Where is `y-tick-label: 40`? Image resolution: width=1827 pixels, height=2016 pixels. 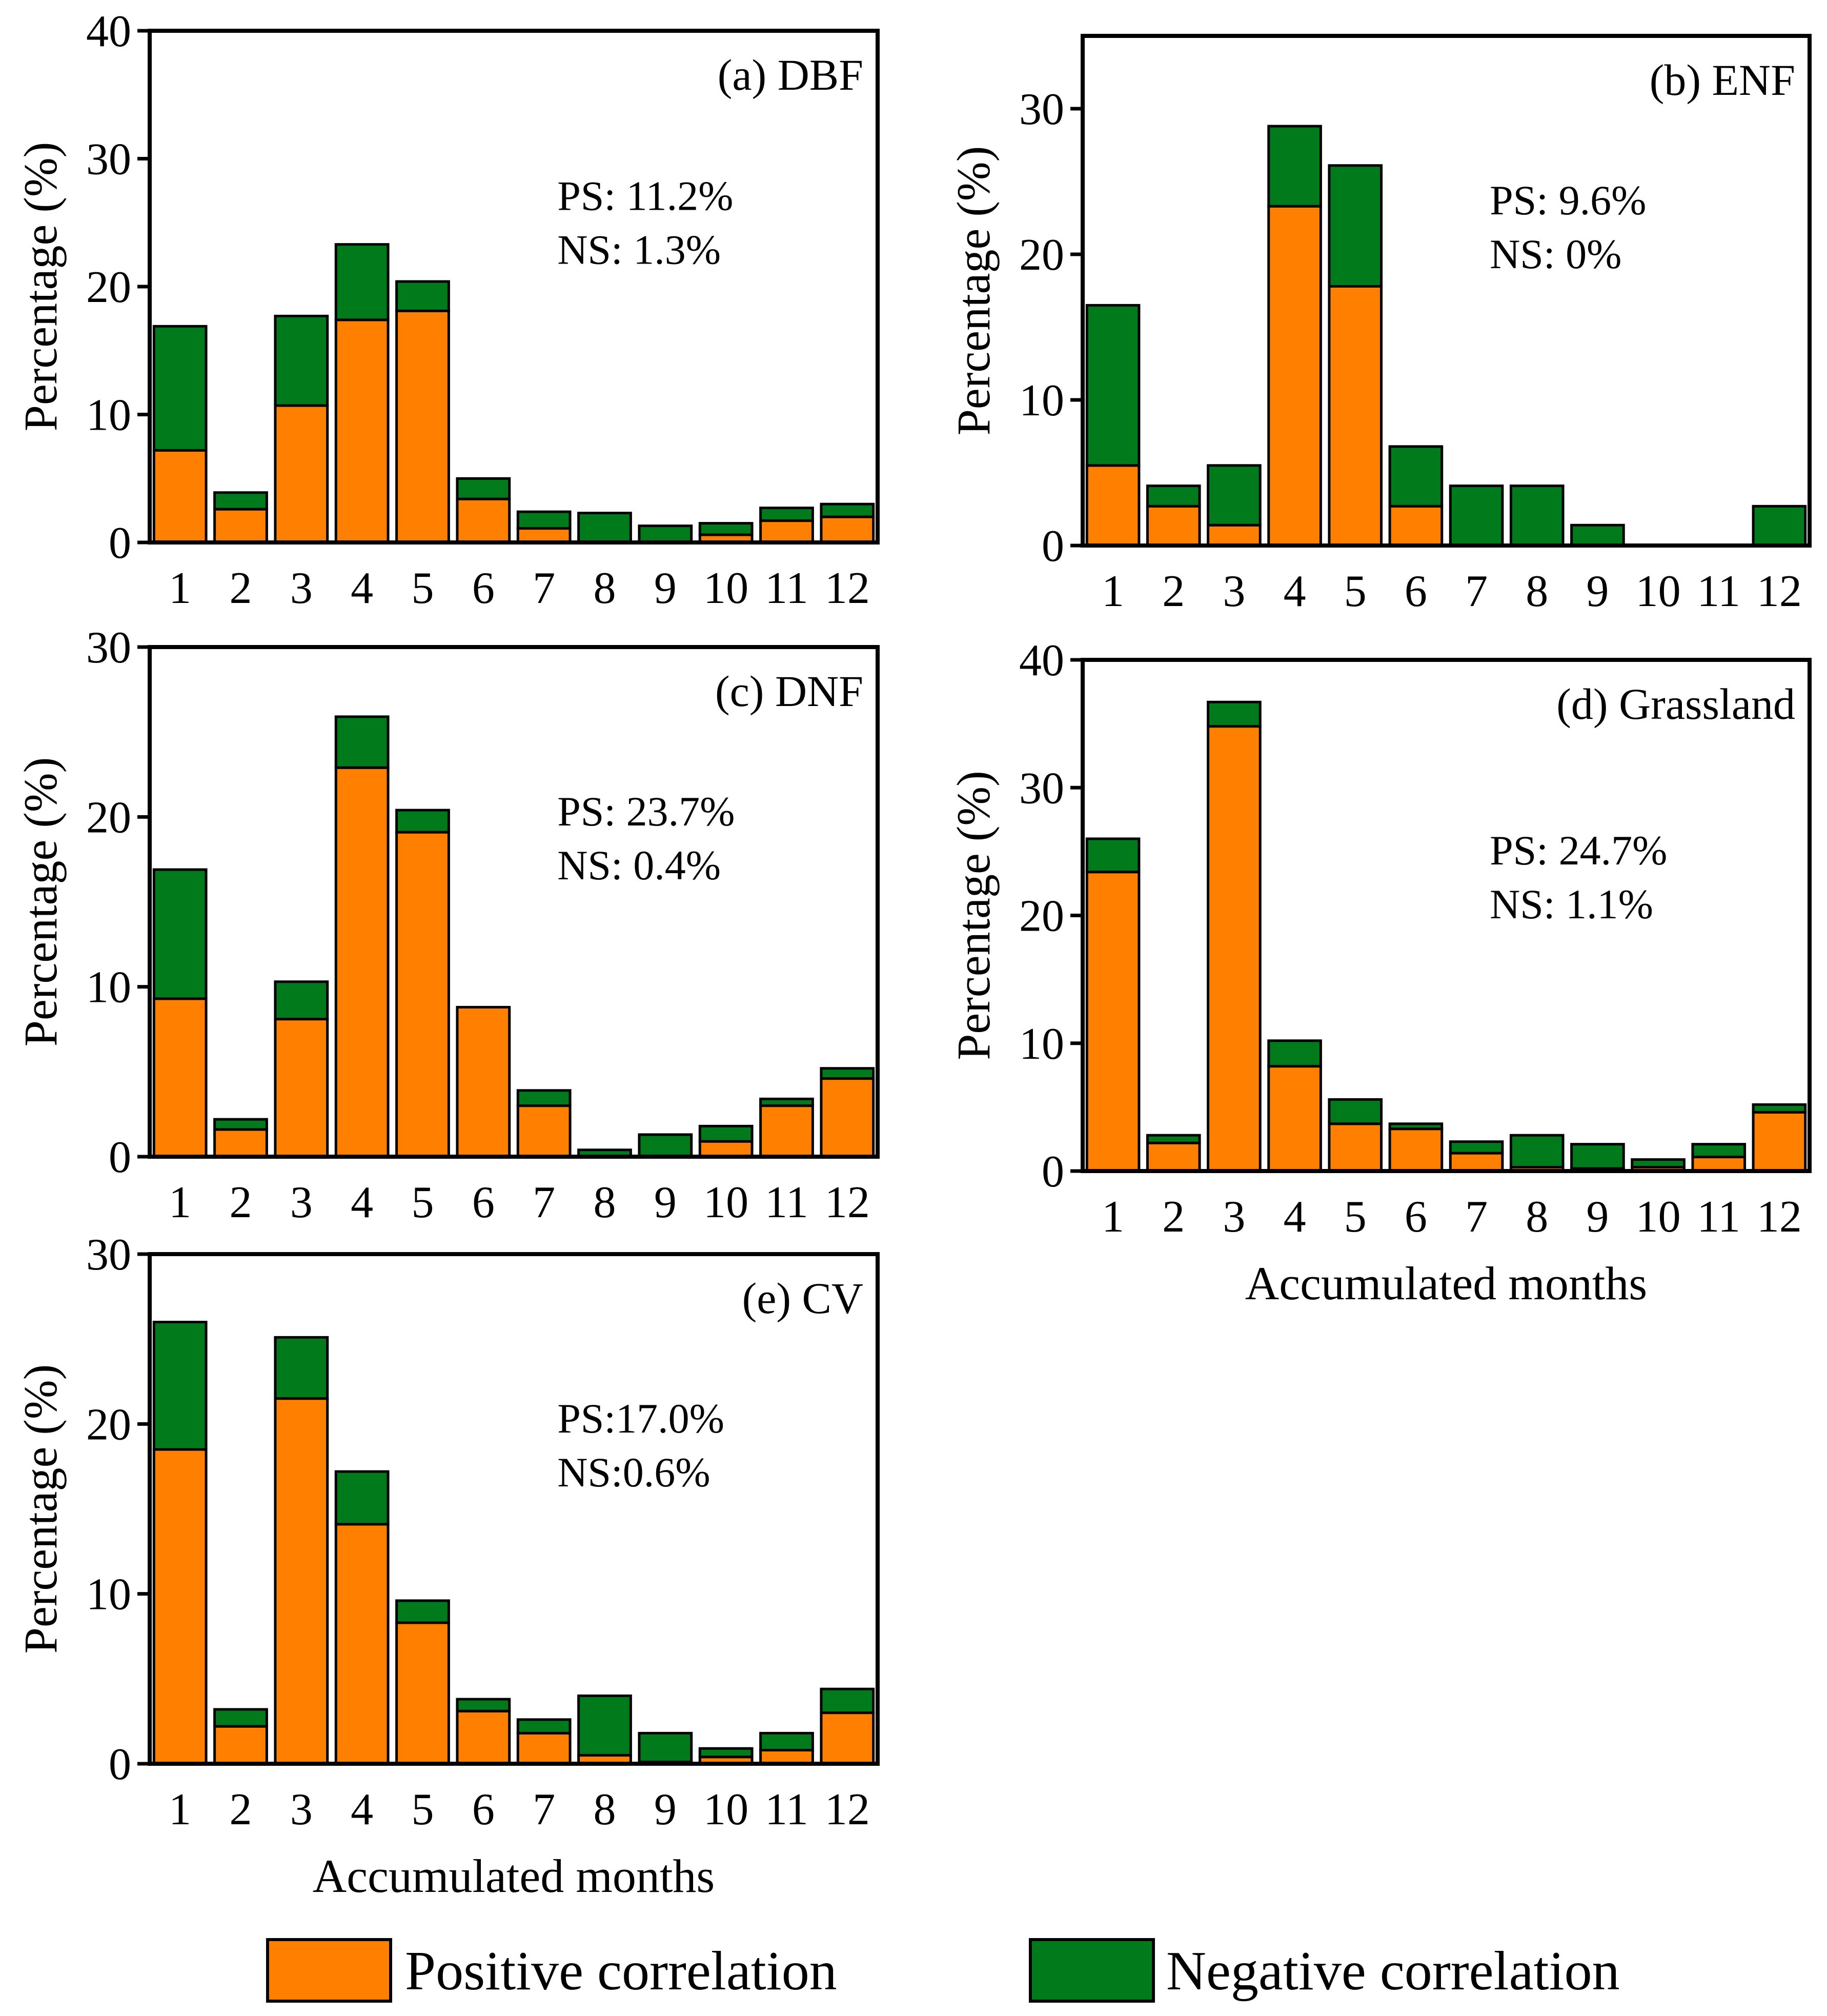
y-tick-label: 40 is located at coordinates (109, 31).